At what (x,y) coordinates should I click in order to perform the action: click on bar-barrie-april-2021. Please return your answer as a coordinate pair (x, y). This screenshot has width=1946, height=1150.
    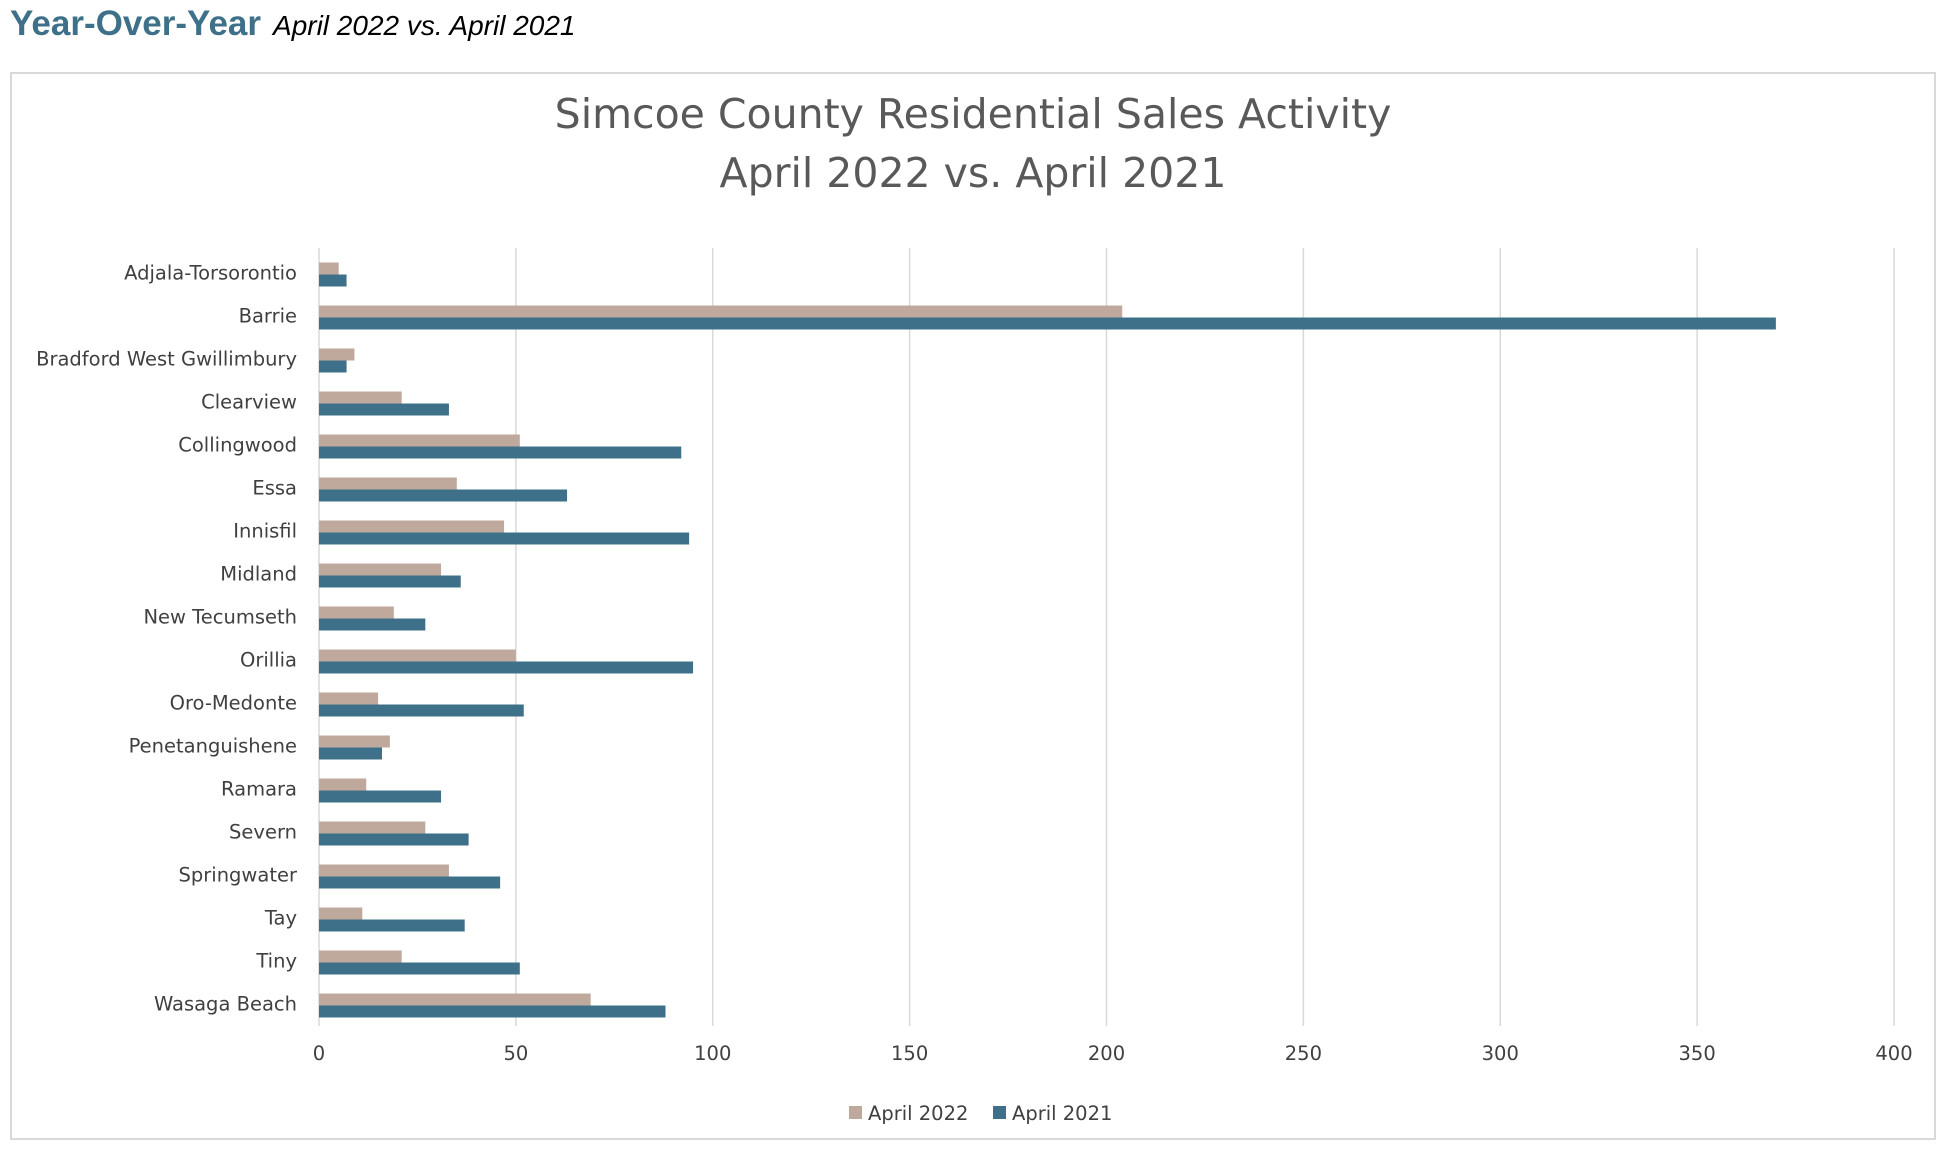
    Looking at the image, I should click on (1047, 323).